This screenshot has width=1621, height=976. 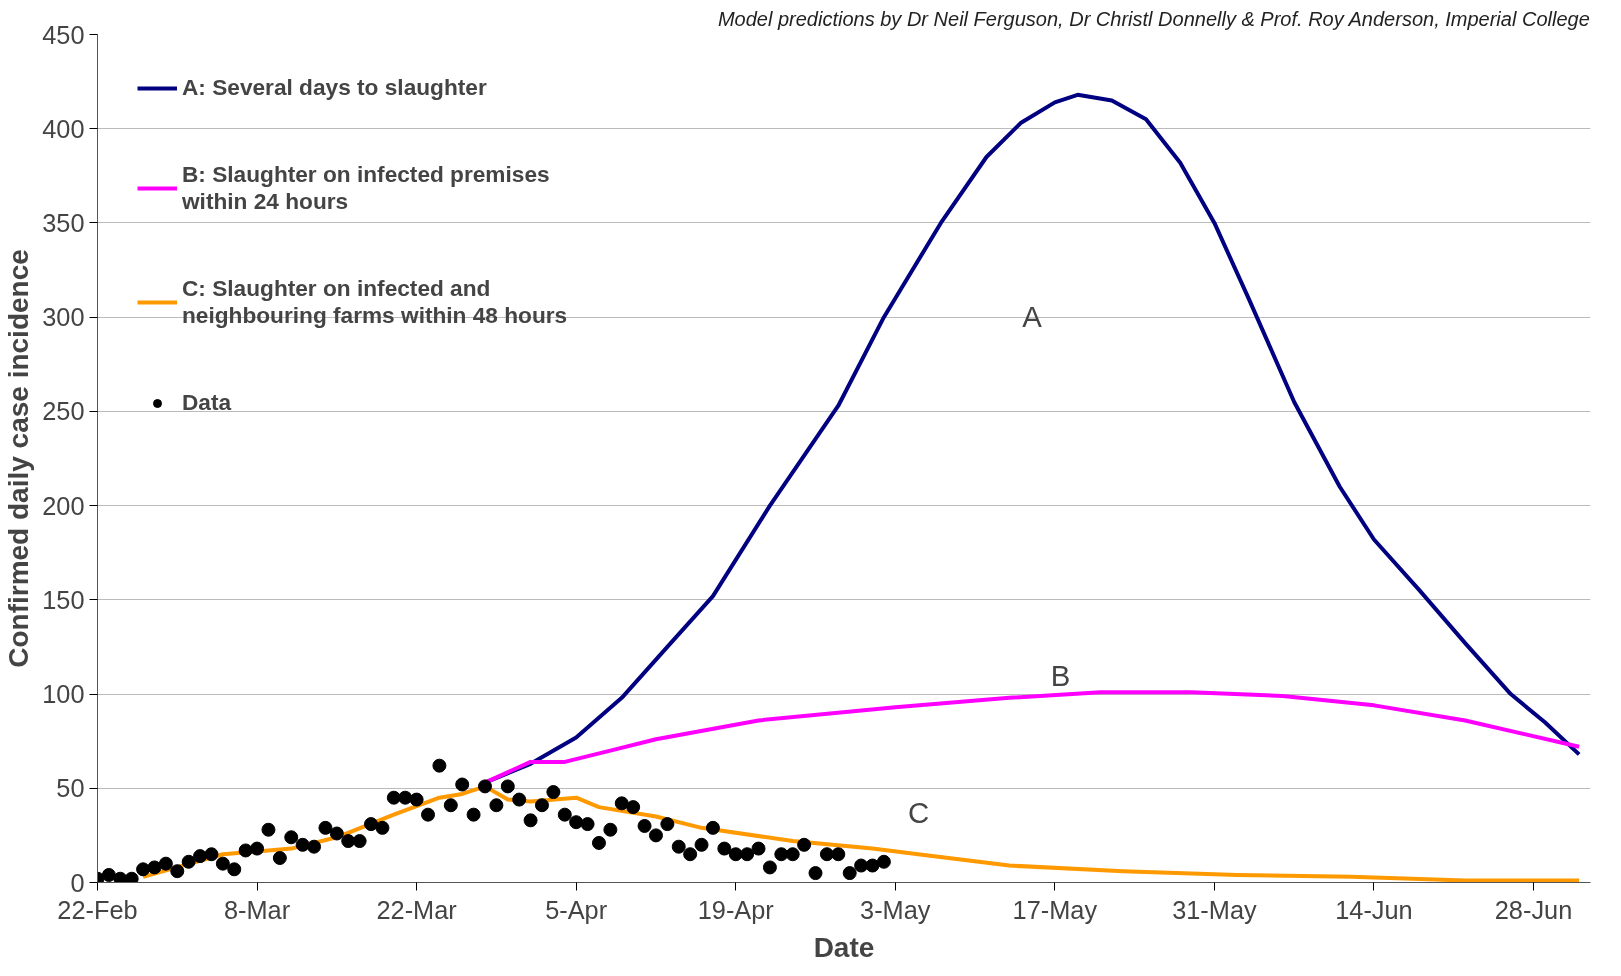 I want to click on x-tick-label: 19-Apr, so click(x=736, y=909).